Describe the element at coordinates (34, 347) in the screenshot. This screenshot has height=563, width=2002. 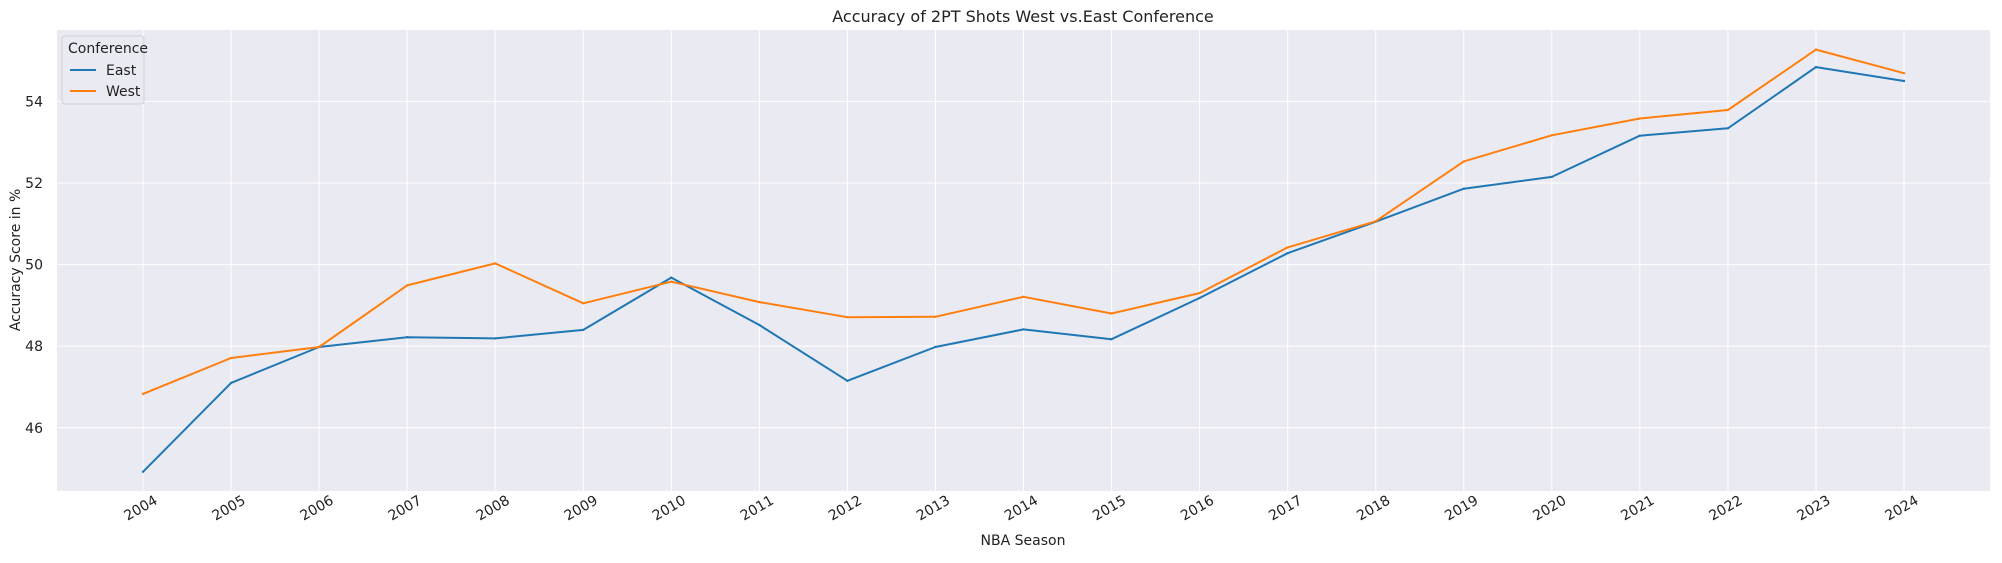
I see `y-tick-label: 48` at that location.